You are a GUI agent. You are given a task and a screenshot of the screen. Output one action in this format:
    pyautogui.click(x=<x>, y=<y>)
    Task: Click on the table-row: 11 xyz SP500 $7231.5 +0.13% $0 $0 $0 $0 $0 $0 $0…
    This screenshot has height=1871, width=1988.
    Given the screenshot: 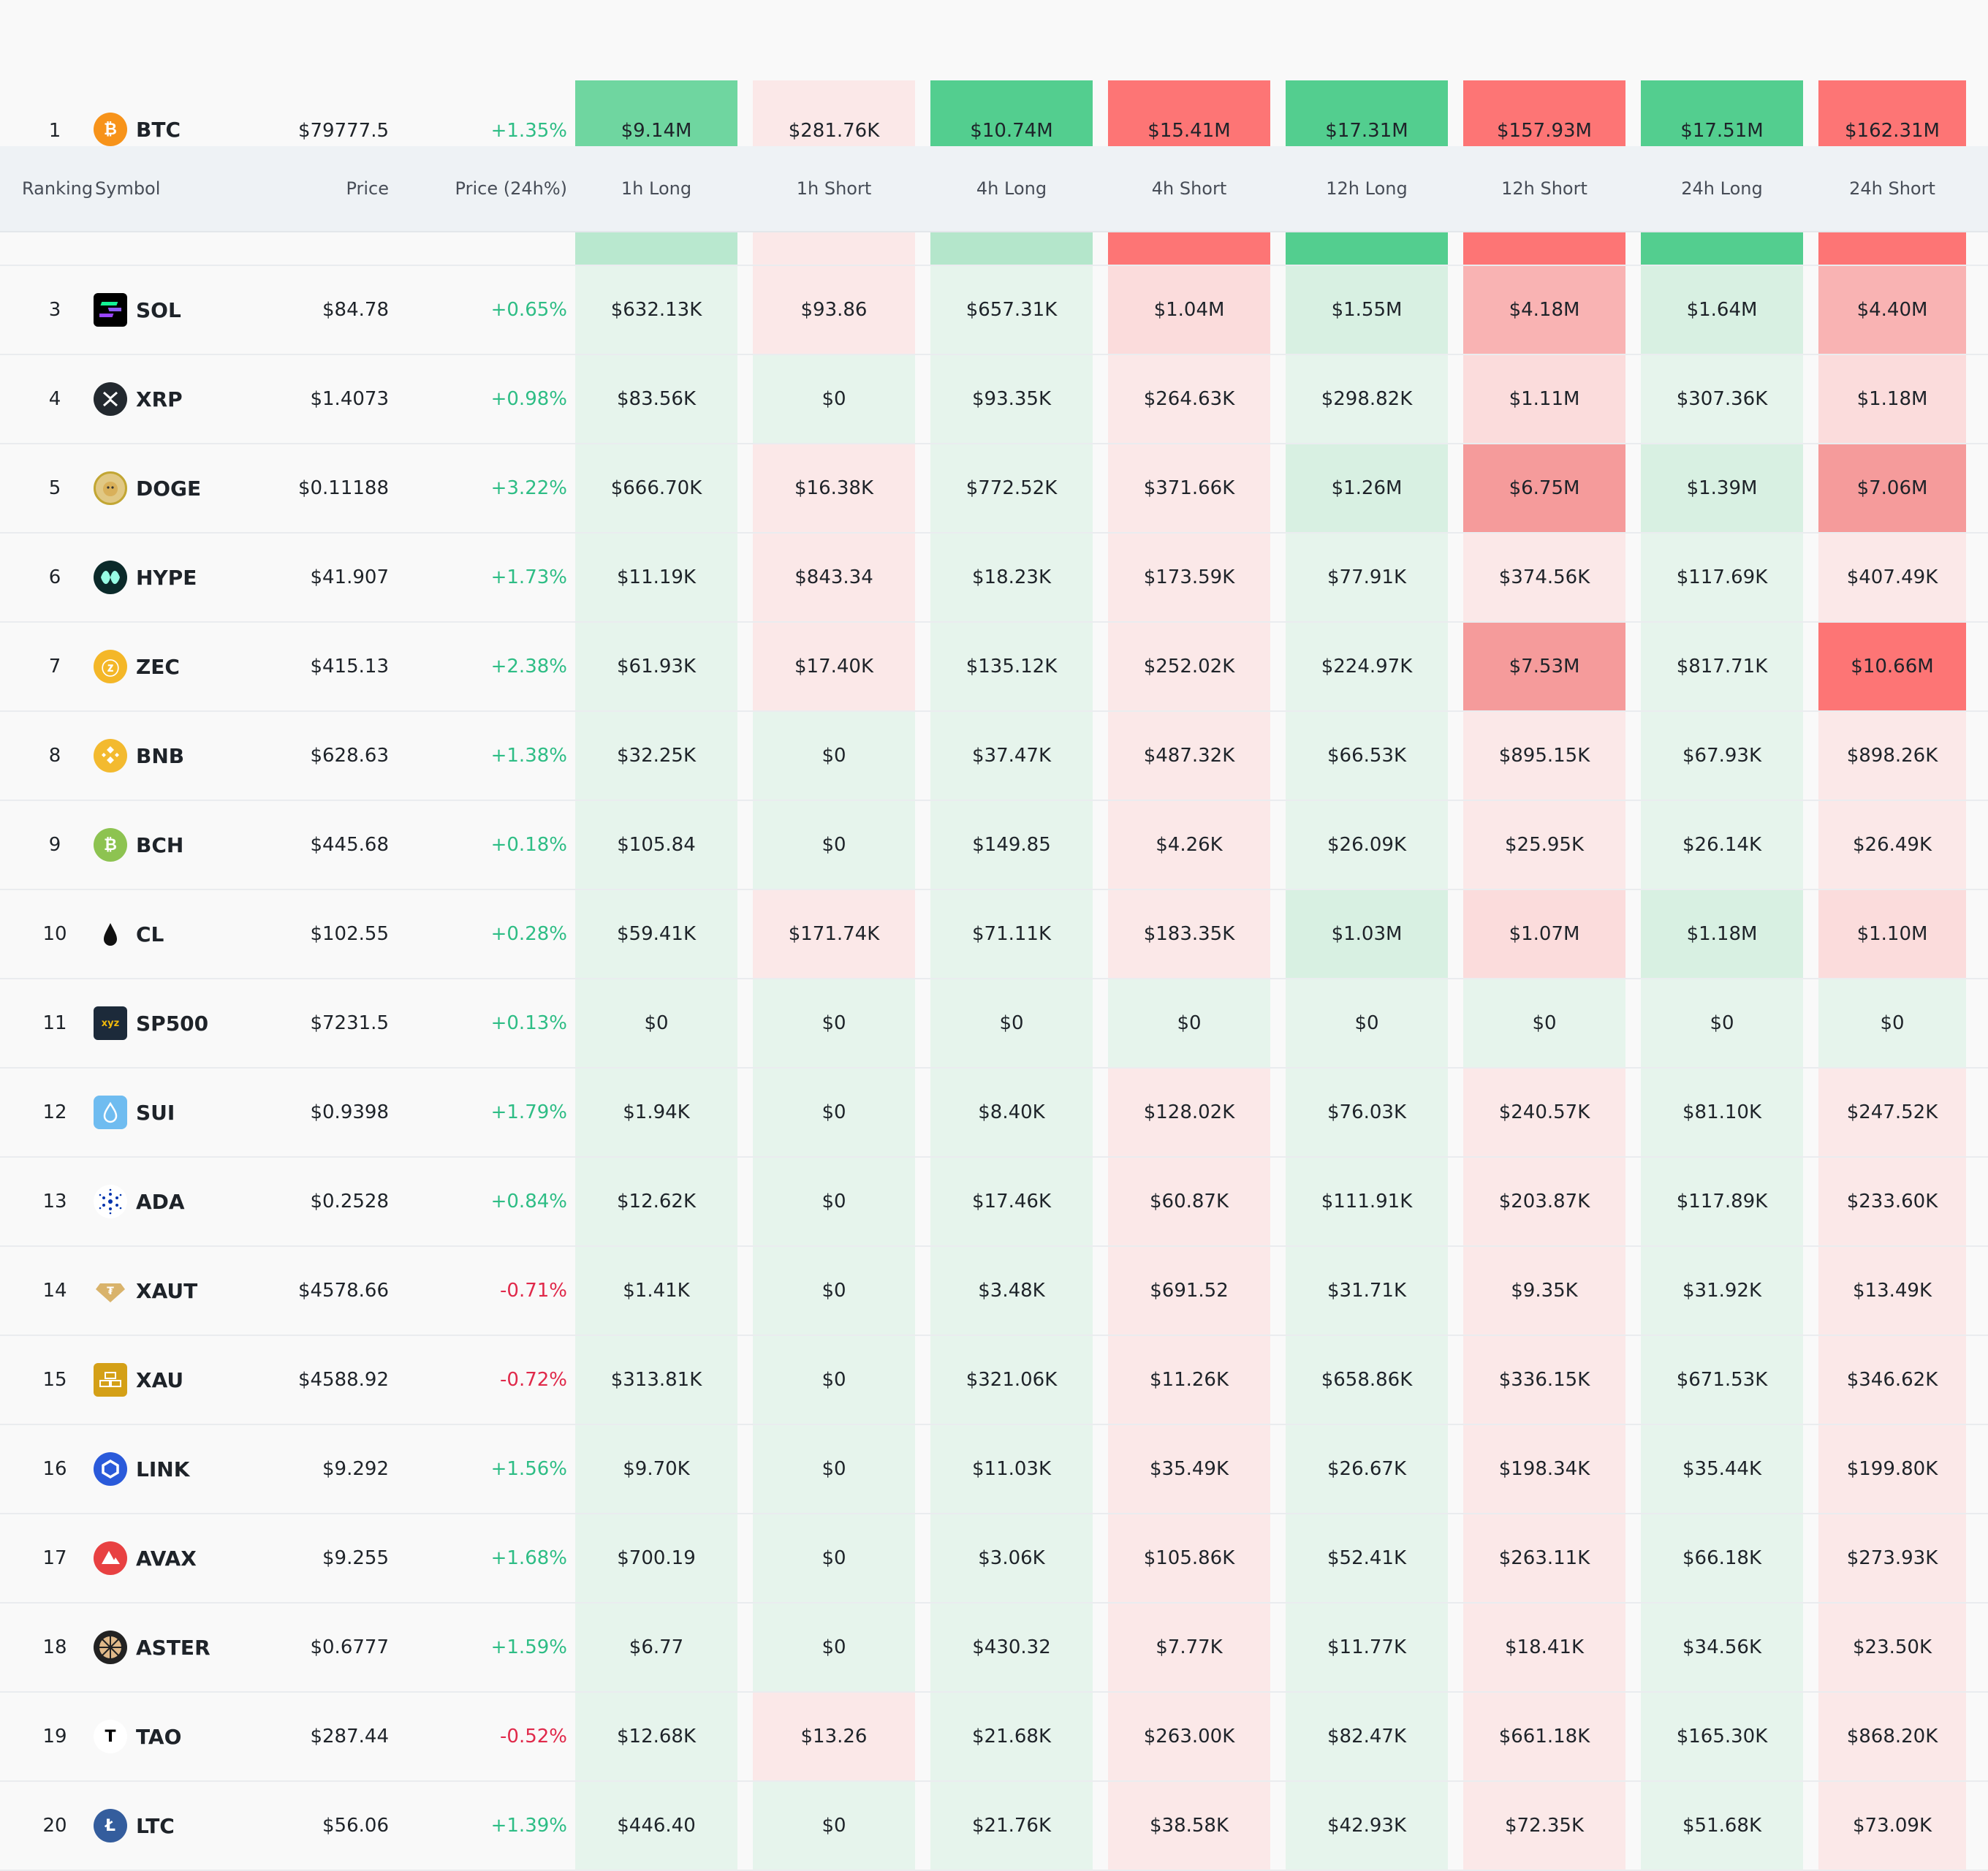 What is the action you would take?
    pyautogui.click(x=994, y=1024)
    